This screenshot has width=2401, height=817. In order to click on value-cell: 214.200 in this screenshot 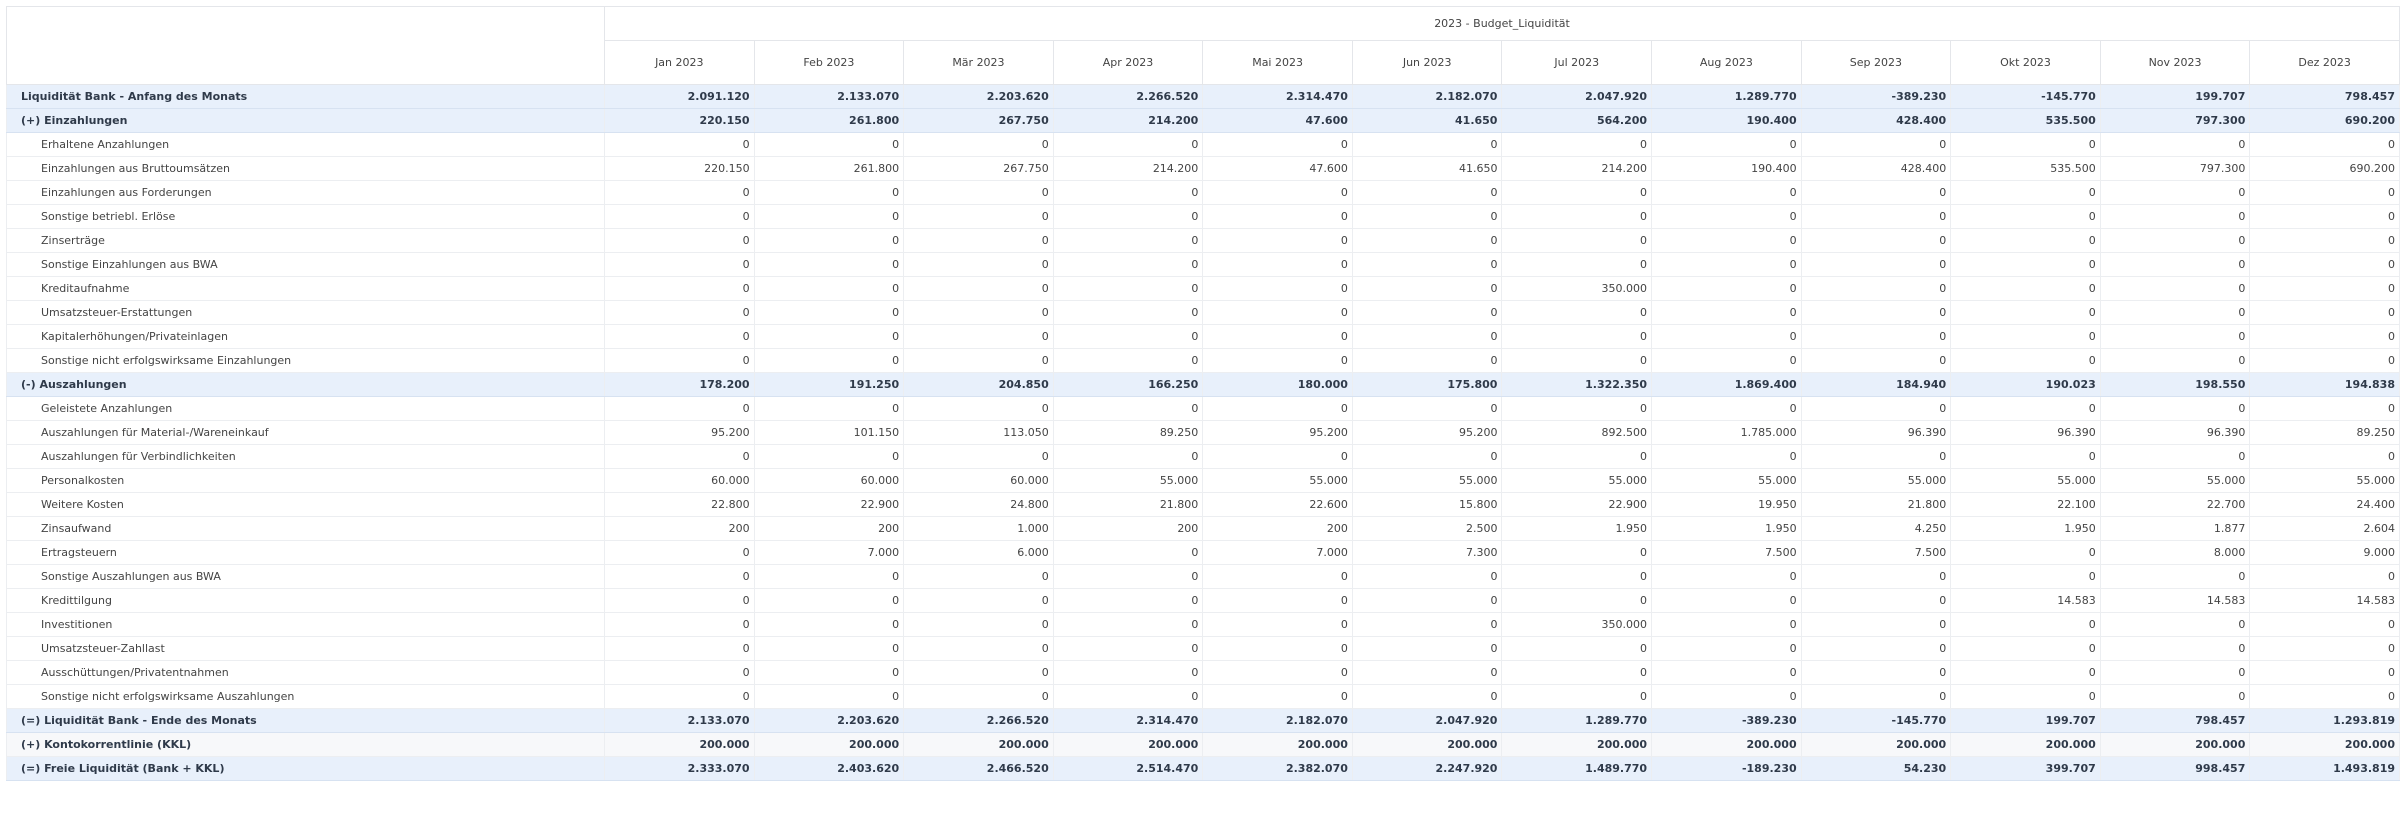, I will do `click(1128, 168)`.